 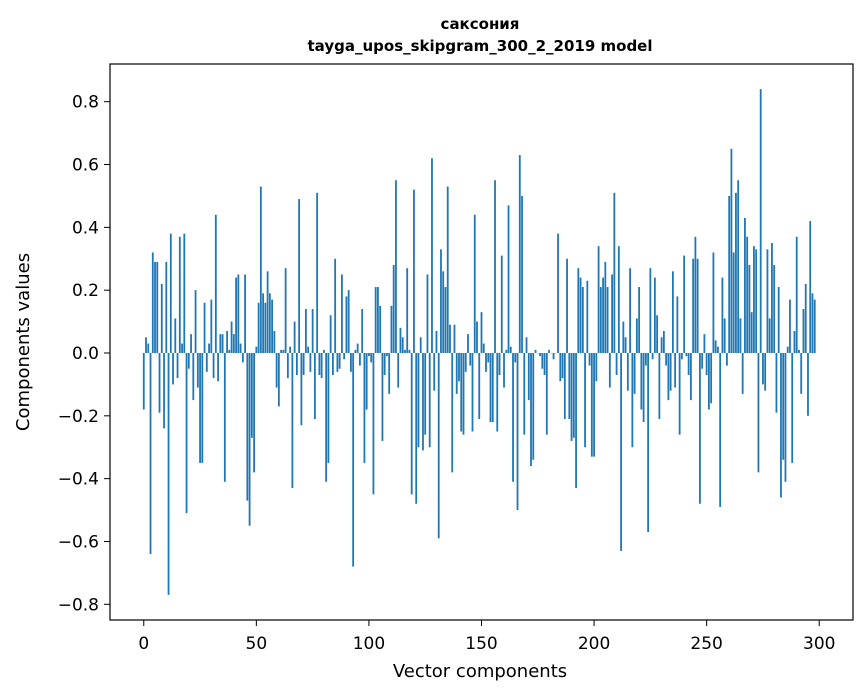 I want to click on x-axis-label: Vector components, so click(x=480, y=671).